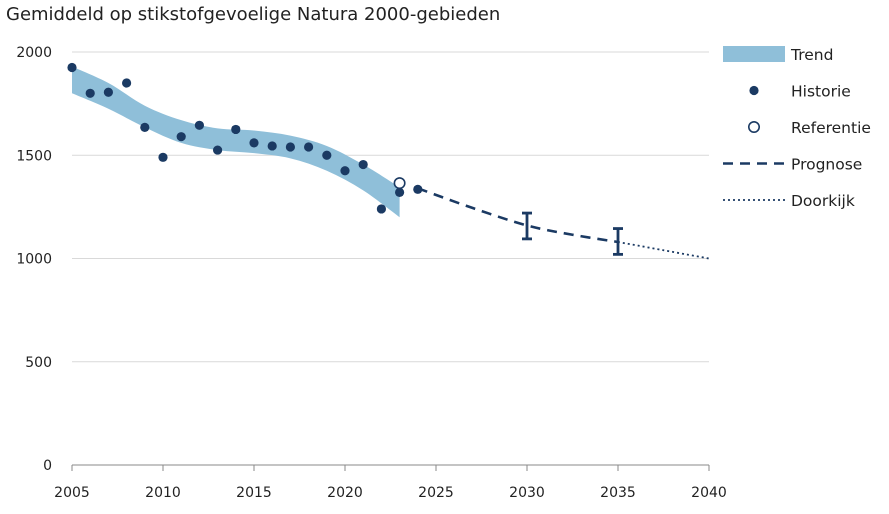 This screenshot has height=514, width=889. Describe the element at coordinates (436, 493) in the screenshot. I see `x-tick-label-2025: 2025` at that location.